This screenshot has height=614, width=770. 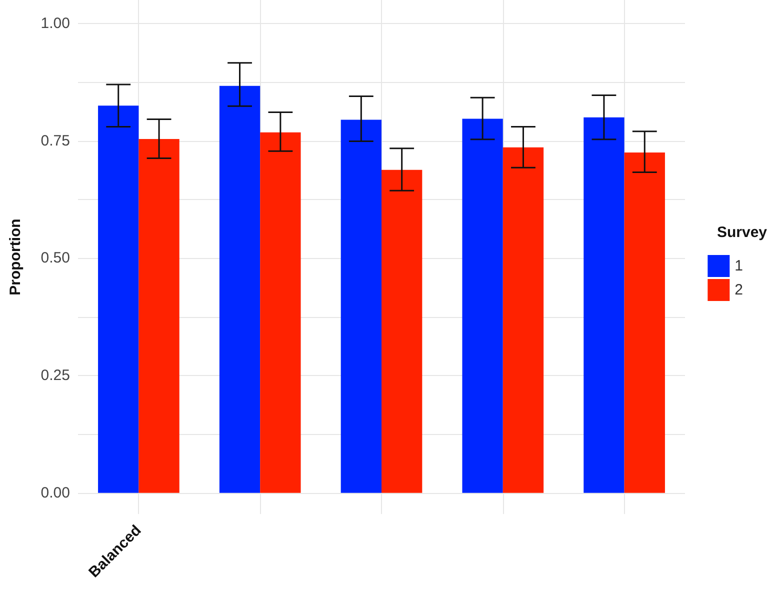 I want to click on y-axis-title: Proportion, so click(x=15, y=257).